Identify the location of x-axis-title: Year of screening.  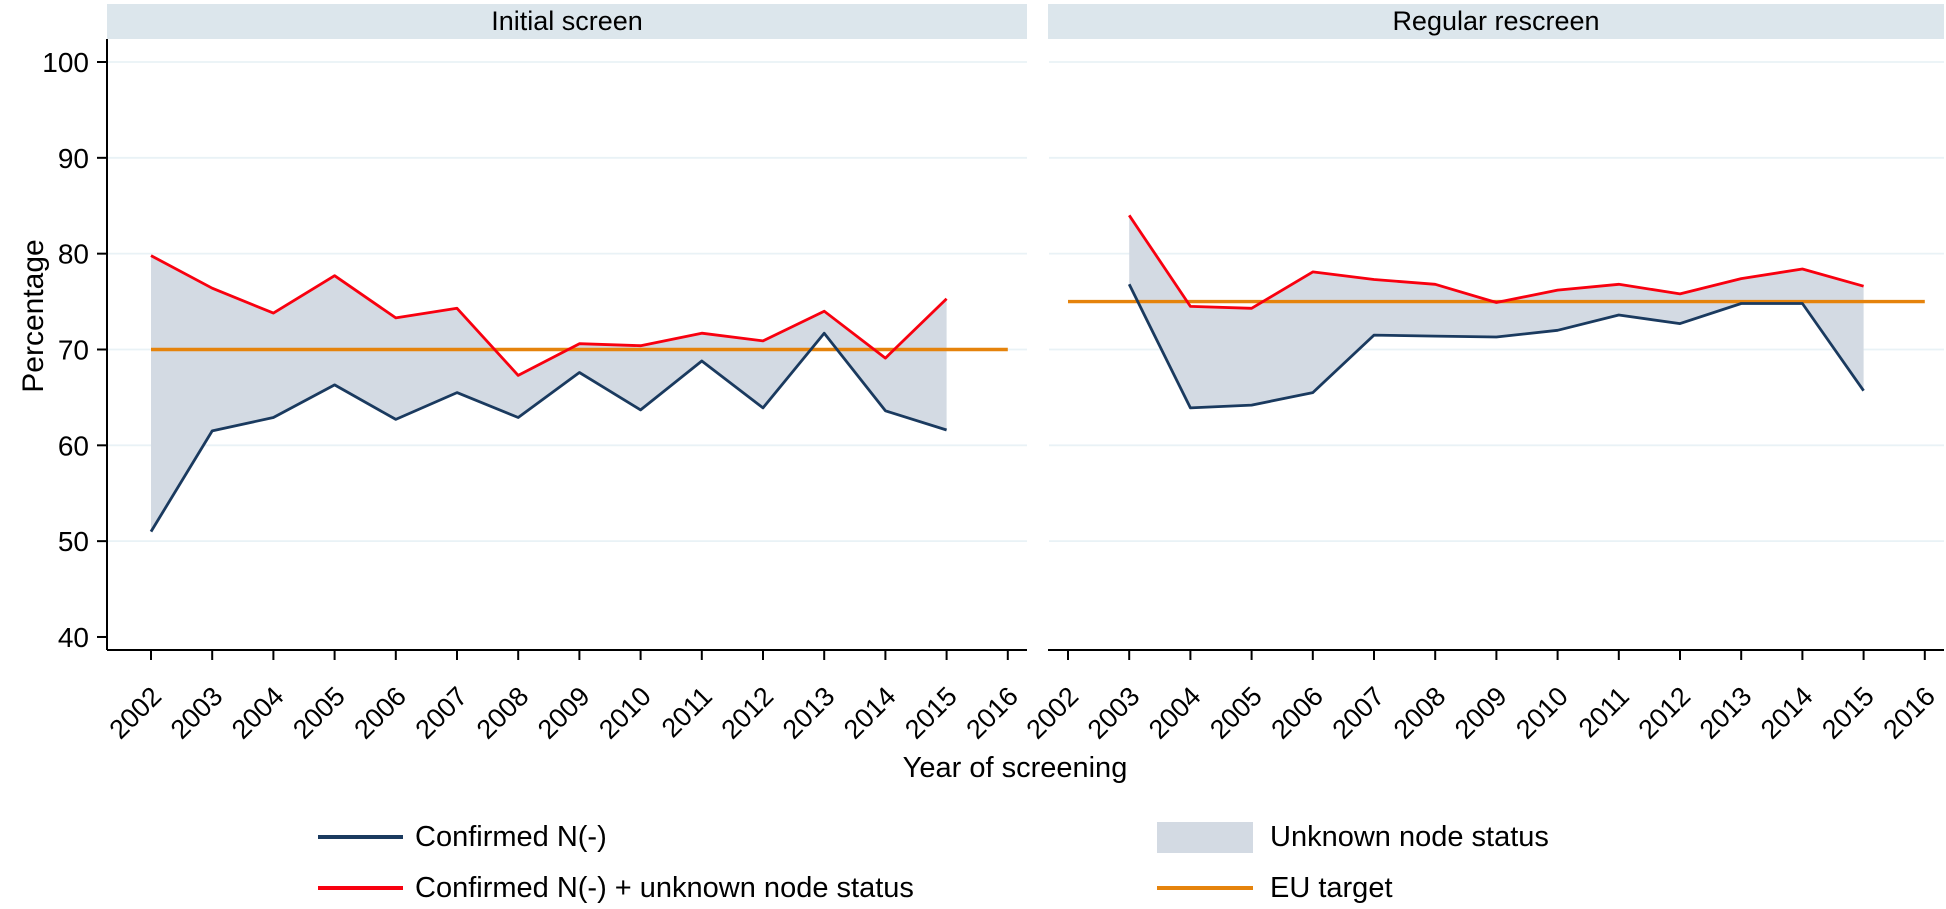
(1015, 768).